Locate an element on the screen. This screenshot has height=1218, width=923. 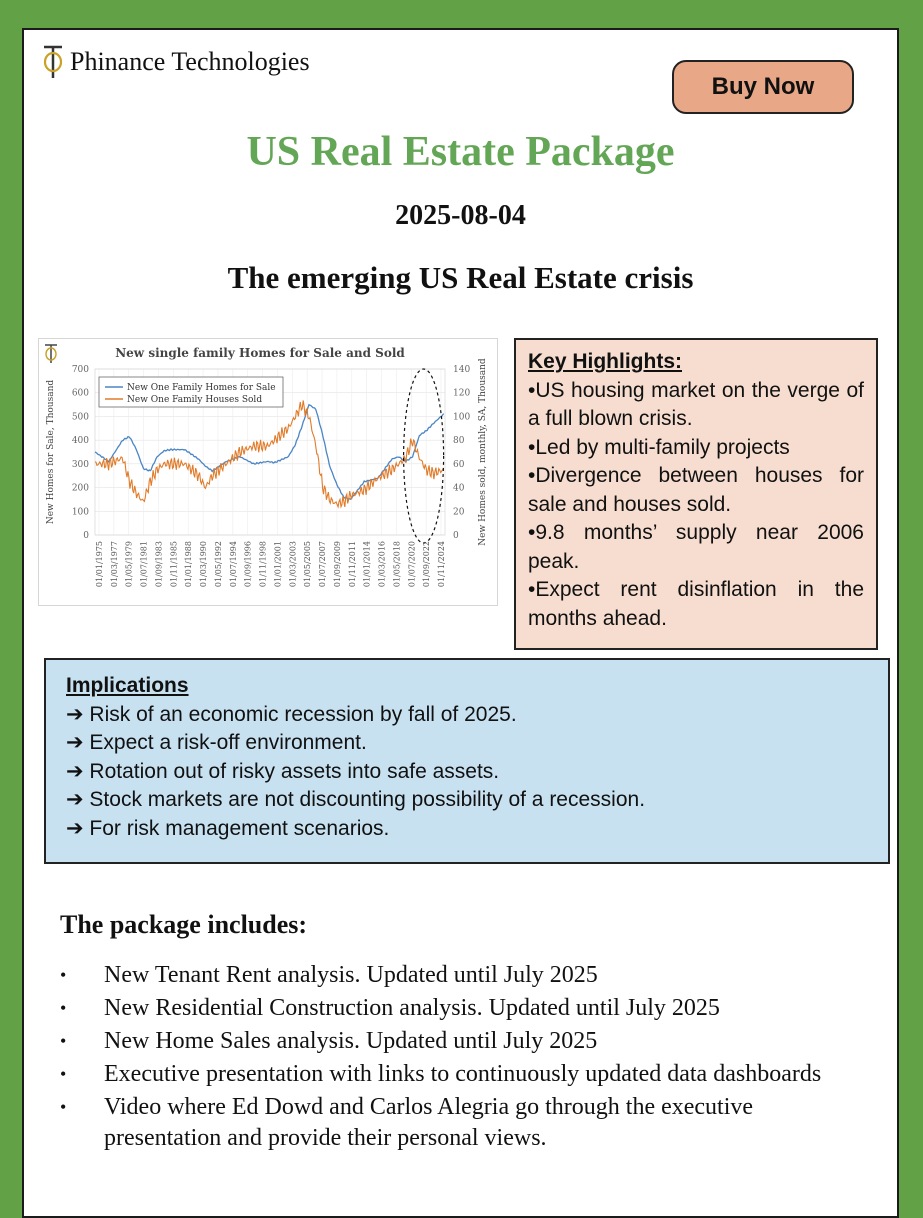
buy-now-button: Buy Now is located at coordinates (763, 87).